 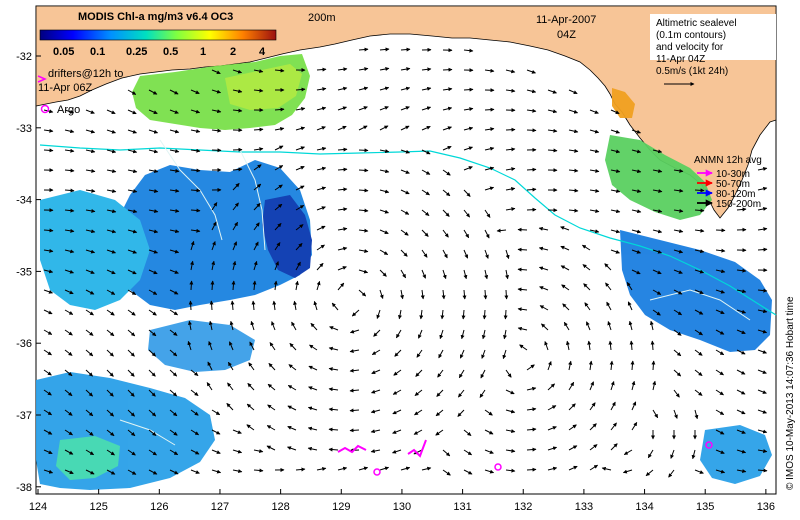 What do you see at coordinates (203, 52) in the screenshot?
I see `colorbar-tick: 1` at bounding box center [203, 52].